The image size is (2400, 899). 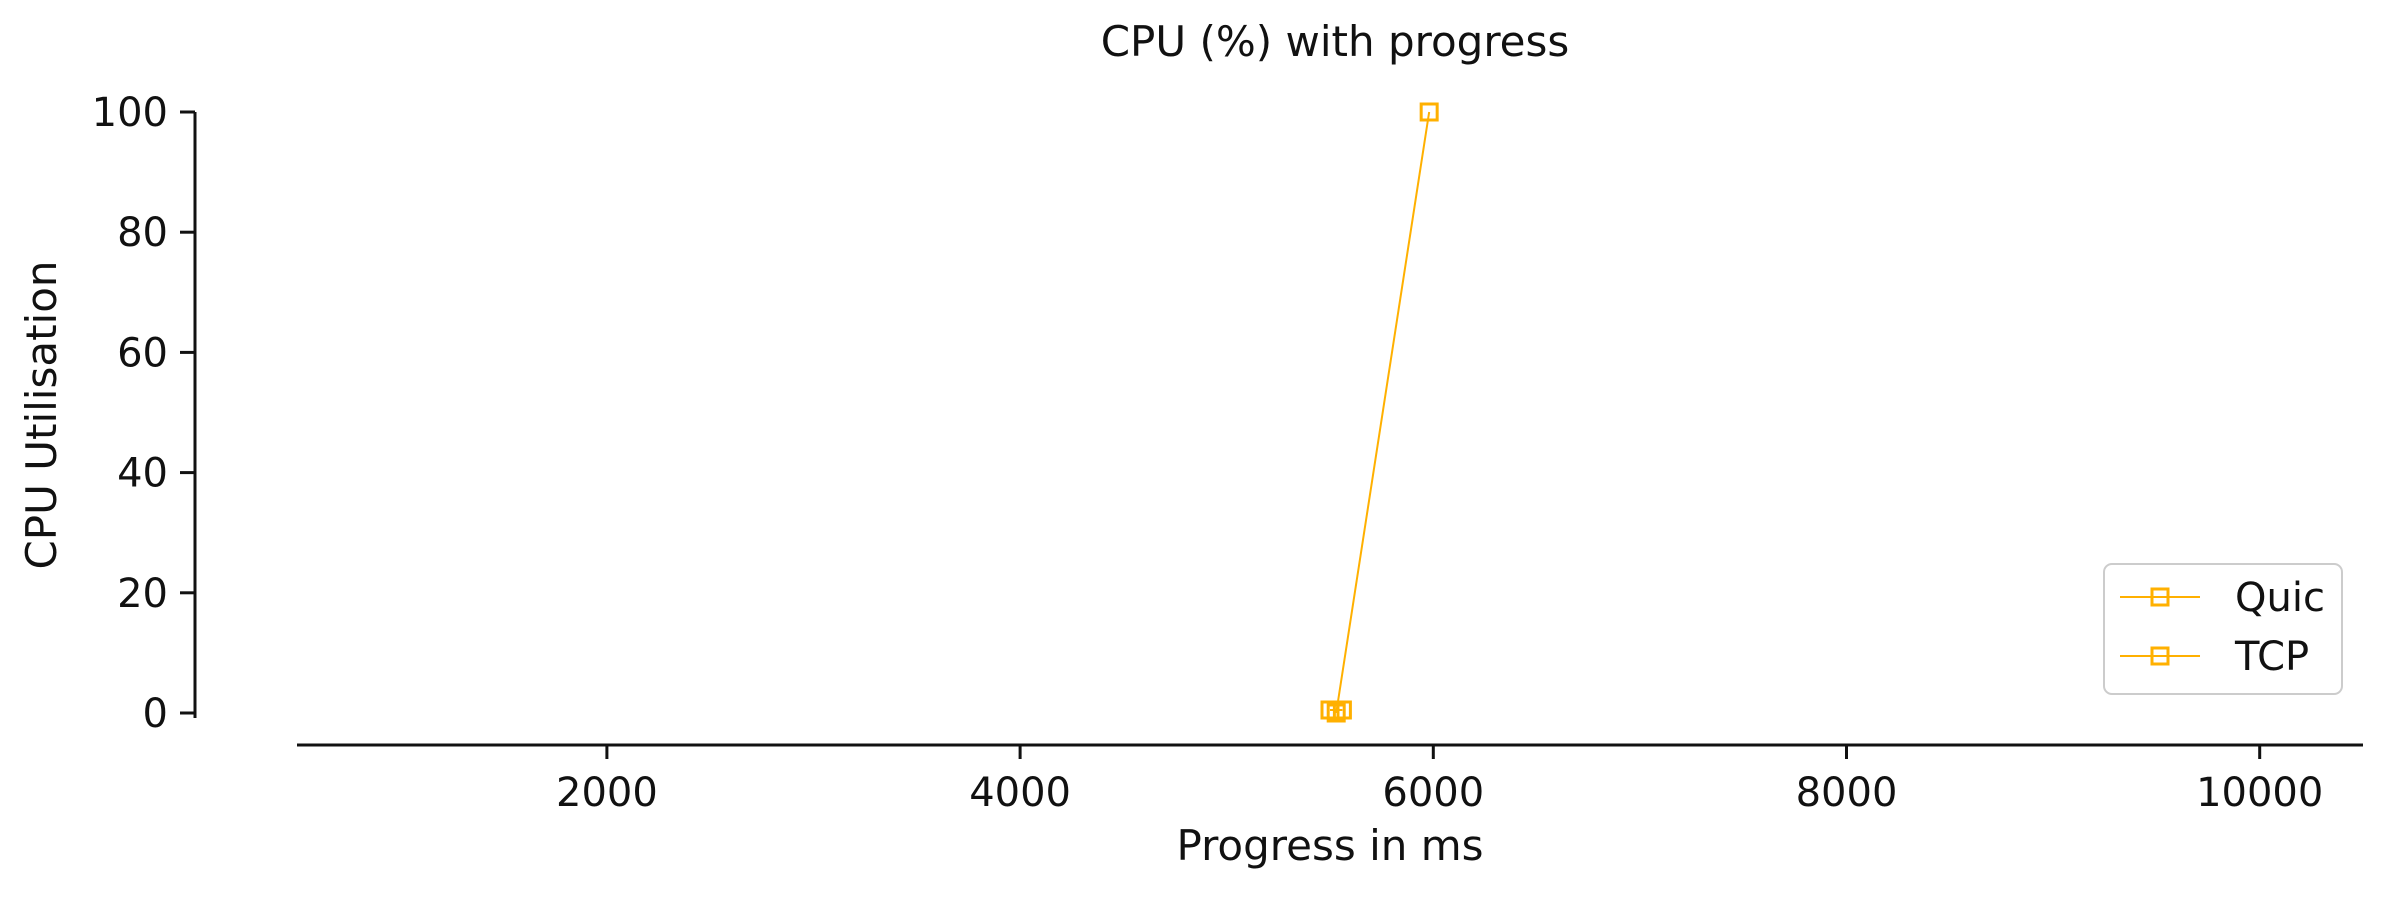 I want to click on x-axis-label: Progress in ms, so click(x=1329, y=845).